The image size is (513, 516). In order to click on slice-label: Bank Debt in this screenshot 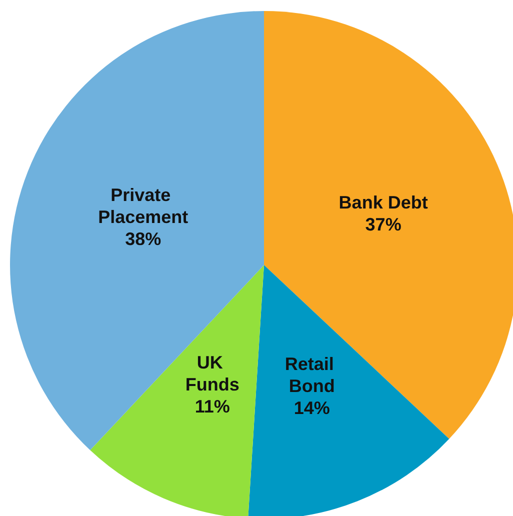, I will do `click(383, 202)`.